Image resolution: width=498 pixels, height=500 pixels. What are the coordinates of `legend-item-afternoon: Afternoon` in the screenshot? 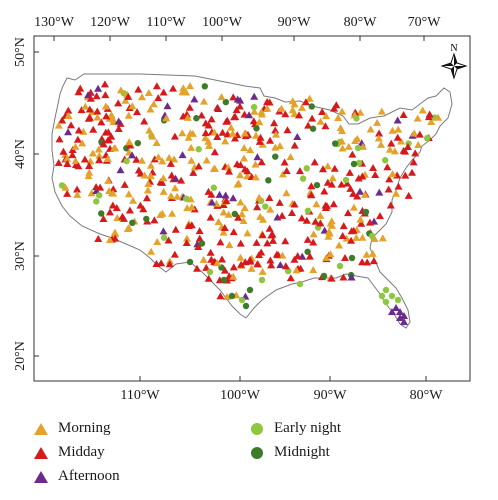 It's located at (77, 476).